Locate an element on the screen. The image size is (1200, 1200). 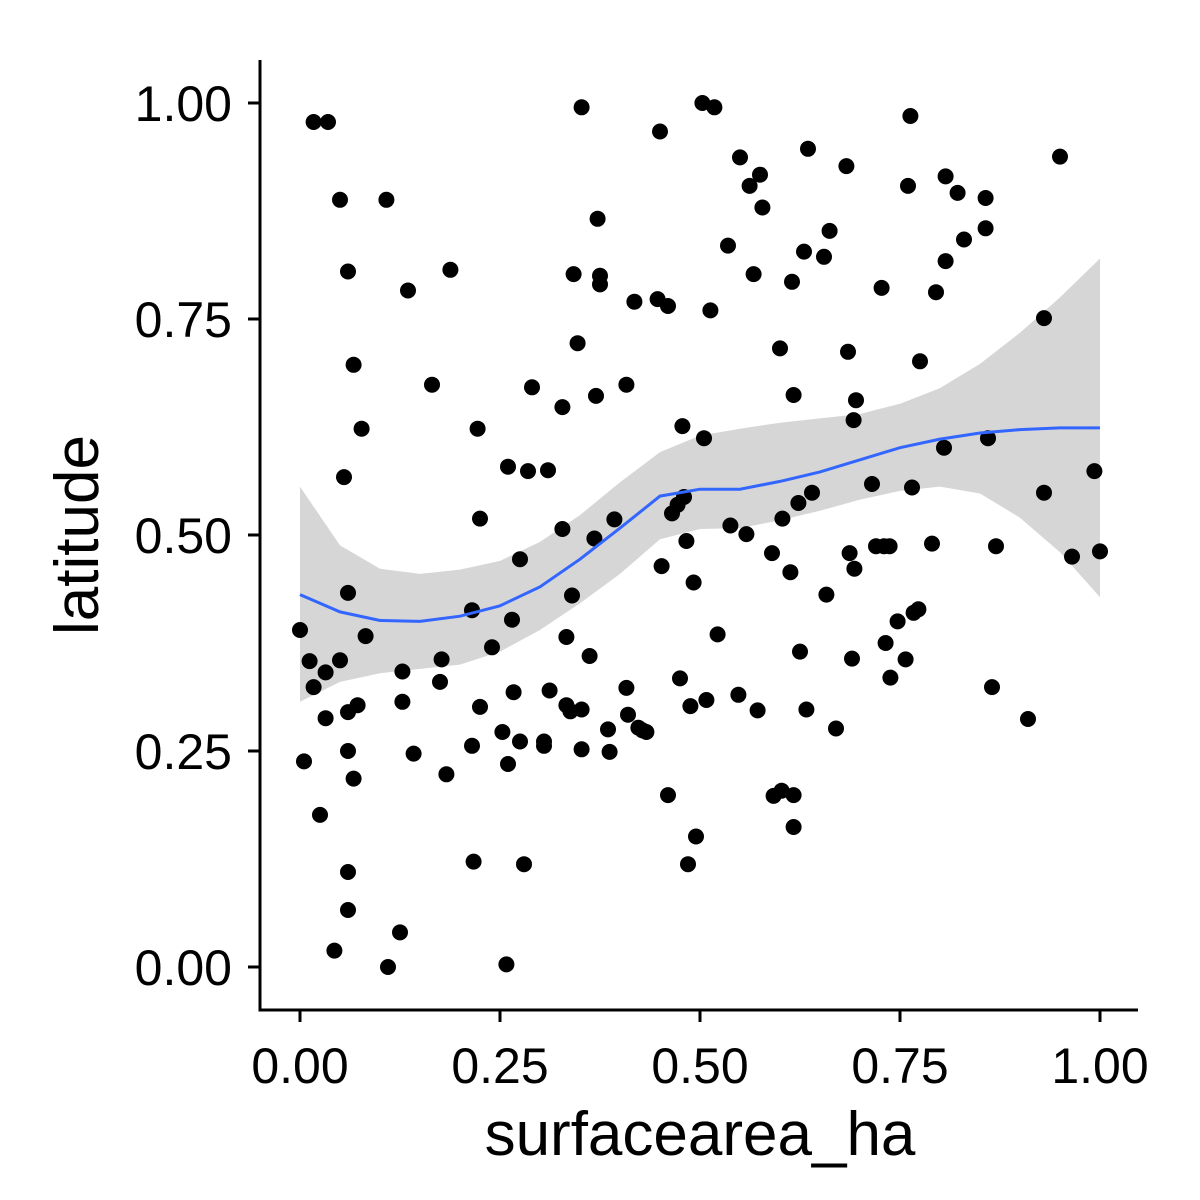
smooth-line-layer is located at coordinates (699, 524).